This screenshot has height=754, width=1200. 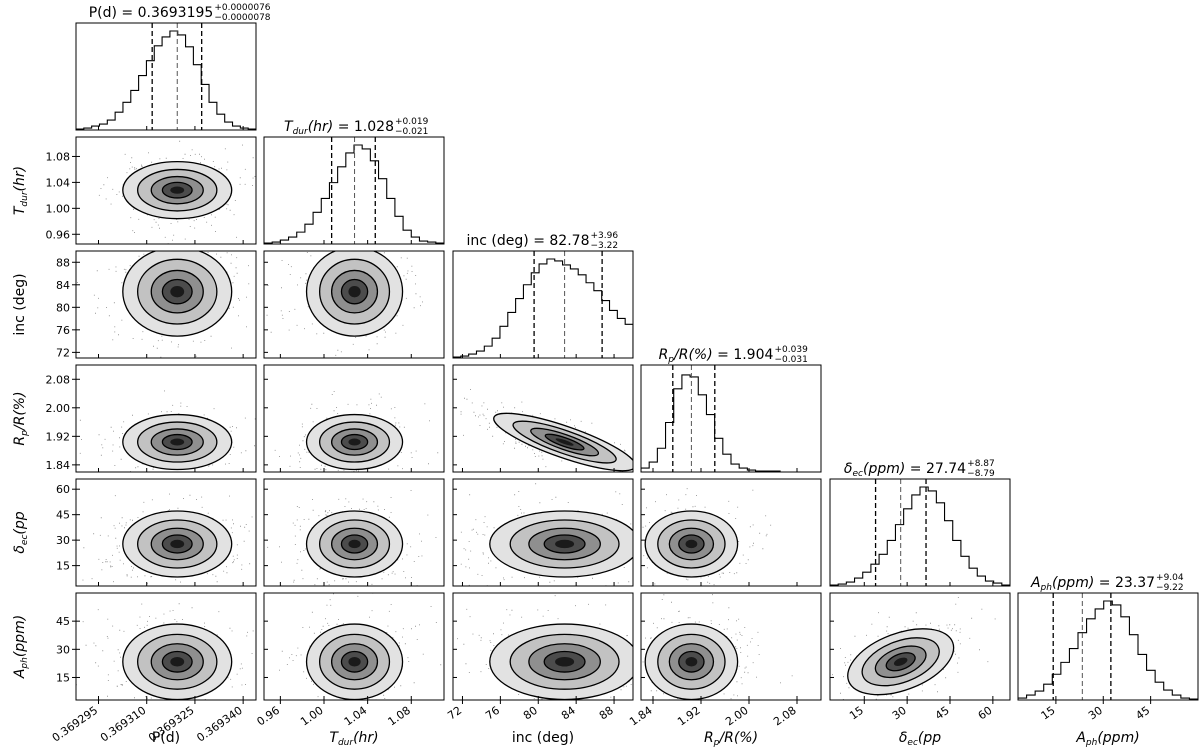 What do you see at coordinates (63, 285) in the screenshot?
I see `y-tick-label: 84` at bounding box center [63, 285].